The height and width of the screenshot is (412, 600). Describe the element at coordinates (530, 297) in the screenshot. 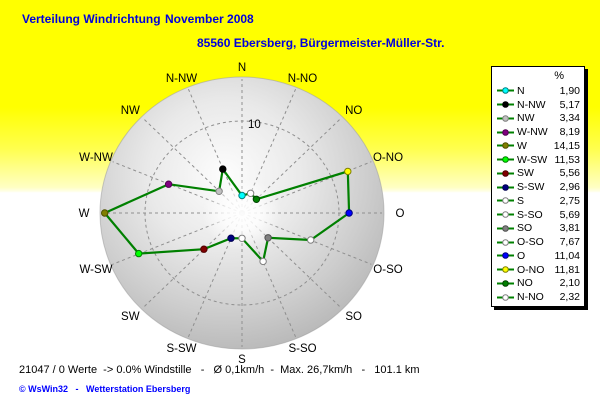

I see `legend-label: N-NO` at that location.